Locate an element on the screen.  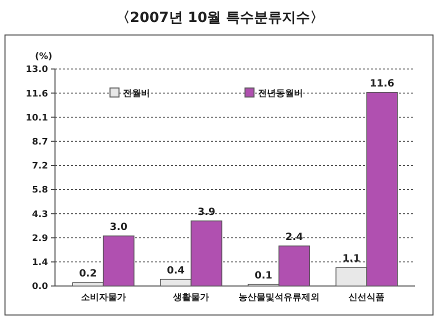
data-label: 2.4 is located at coordinates (294, 237).